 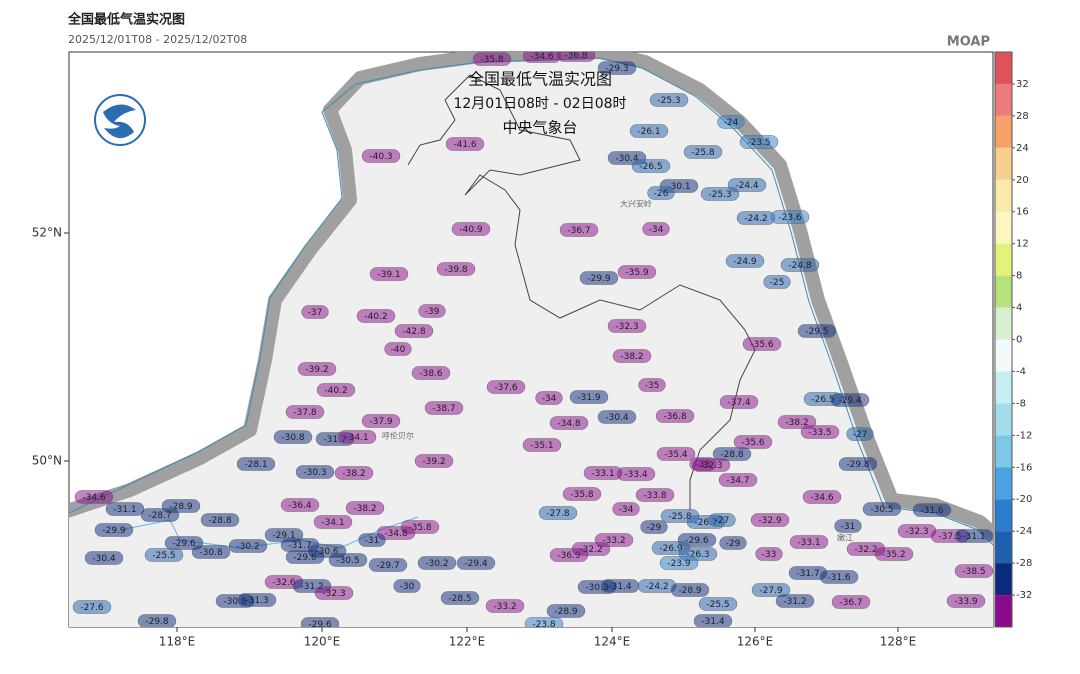 I want to click on station-value: -29.1, so click(x=283, y=536).